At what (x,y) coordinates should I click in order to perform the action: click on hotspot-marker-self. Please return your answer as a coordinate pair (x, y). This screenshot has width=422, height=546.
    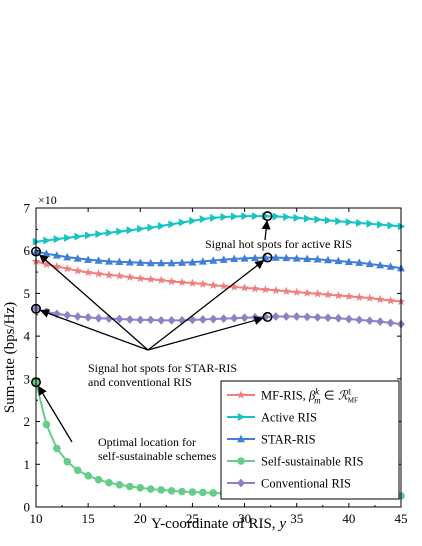
    Looking at the image, I should click on (35, 382).